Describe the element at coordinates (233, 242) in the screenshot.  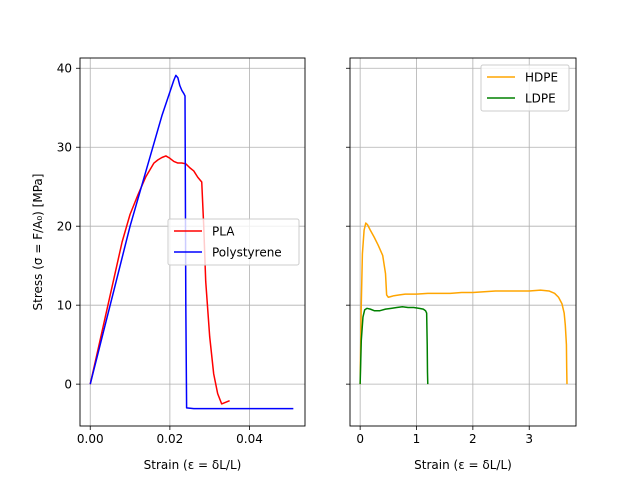
I see `left-legend: PLA Polystyrene` at that location.